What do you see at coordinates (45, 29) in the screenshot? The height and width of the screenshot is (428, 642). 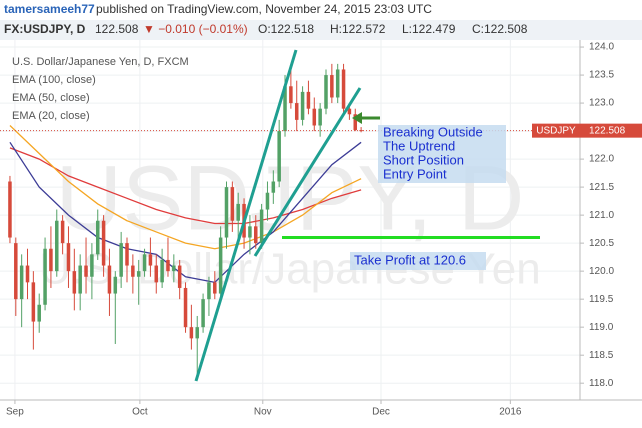 I see `symbol: FX:USDJPY, D` at bounding box center [45, 29].